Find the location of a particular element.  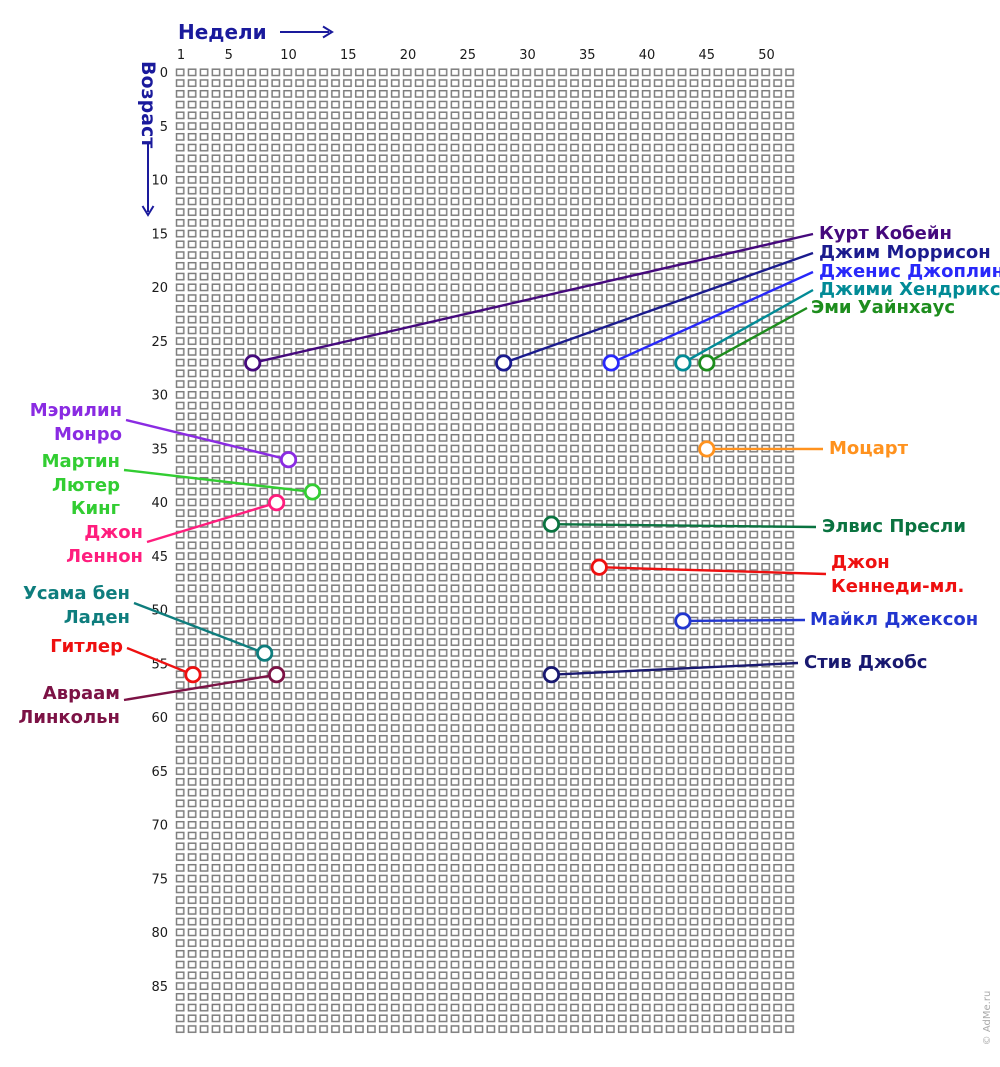

person-label-line: Курт Кобейн is located at coordinates (885, 233).